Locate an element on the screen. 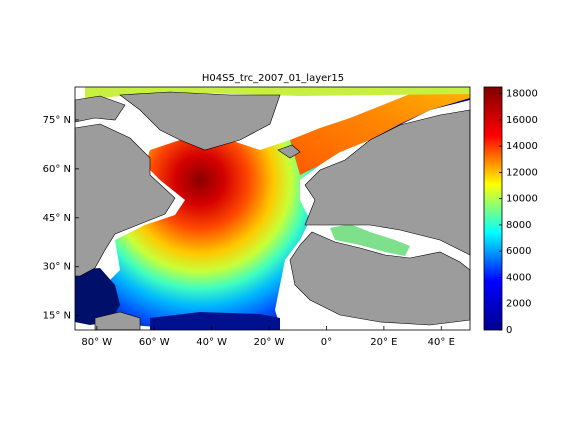 Image resolution: width=576 pixels, height=432 pixels. y-tick-label: 45° N is located at coordinates (57, 218).